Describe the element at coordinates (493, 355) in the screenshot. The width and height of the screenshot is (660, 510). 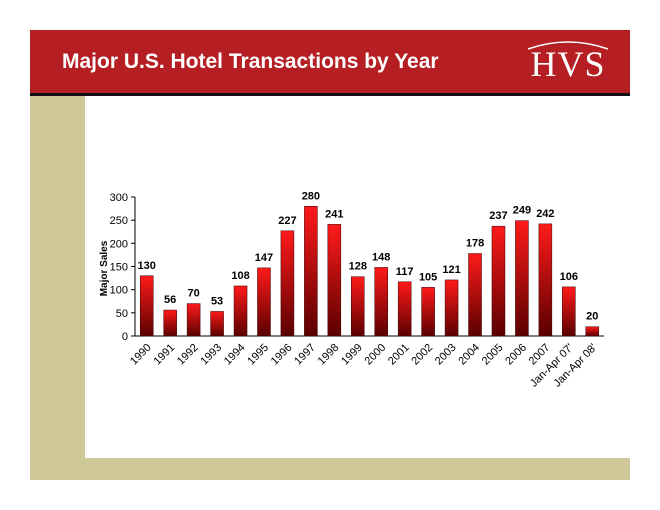
I see `x-tick-label: 2005` at that location.